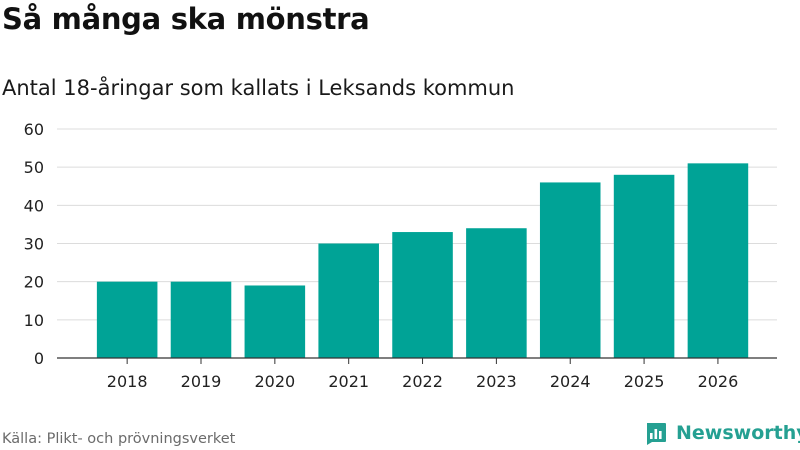 Image resolution: width=800 pixels, height=450 pixels. Describe the element at coordinates (656, 434) in the screenshot. I see `newsworthy-logo-icon` at that location.